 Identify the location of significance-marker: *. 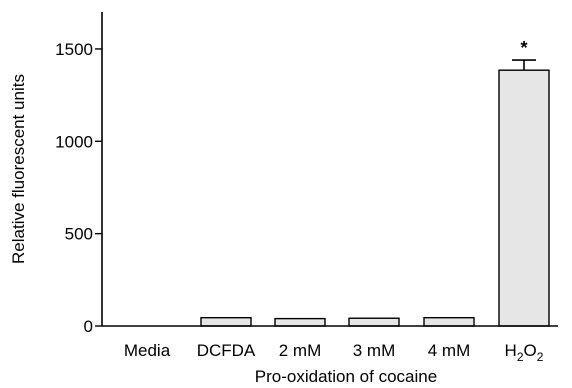
(523, 48).